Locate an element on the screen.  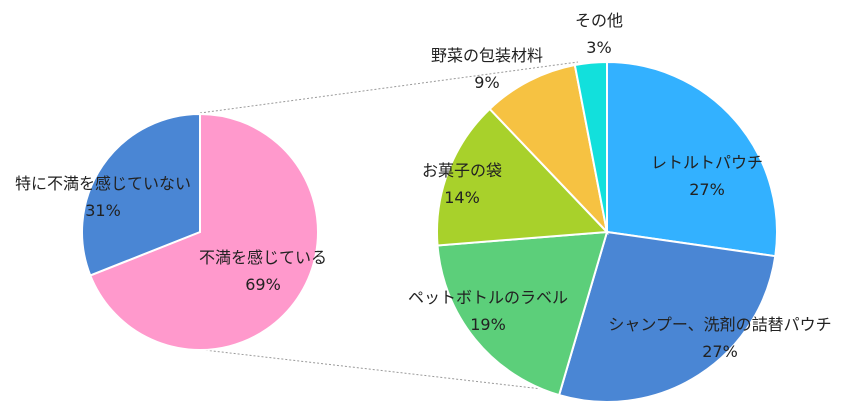
breakdown-pie-value-label-0: 27% is located at coordinates (707, 189).